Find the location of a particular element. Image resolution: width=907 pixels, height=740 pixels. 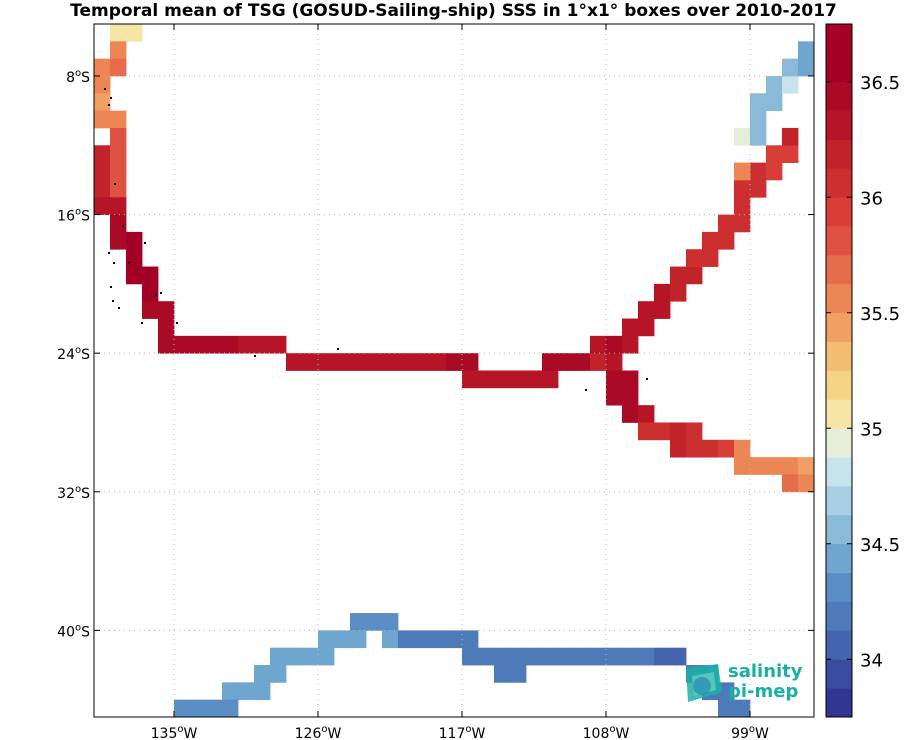

colorbar-tick-label: 36 is located at coordinates (871, 198).